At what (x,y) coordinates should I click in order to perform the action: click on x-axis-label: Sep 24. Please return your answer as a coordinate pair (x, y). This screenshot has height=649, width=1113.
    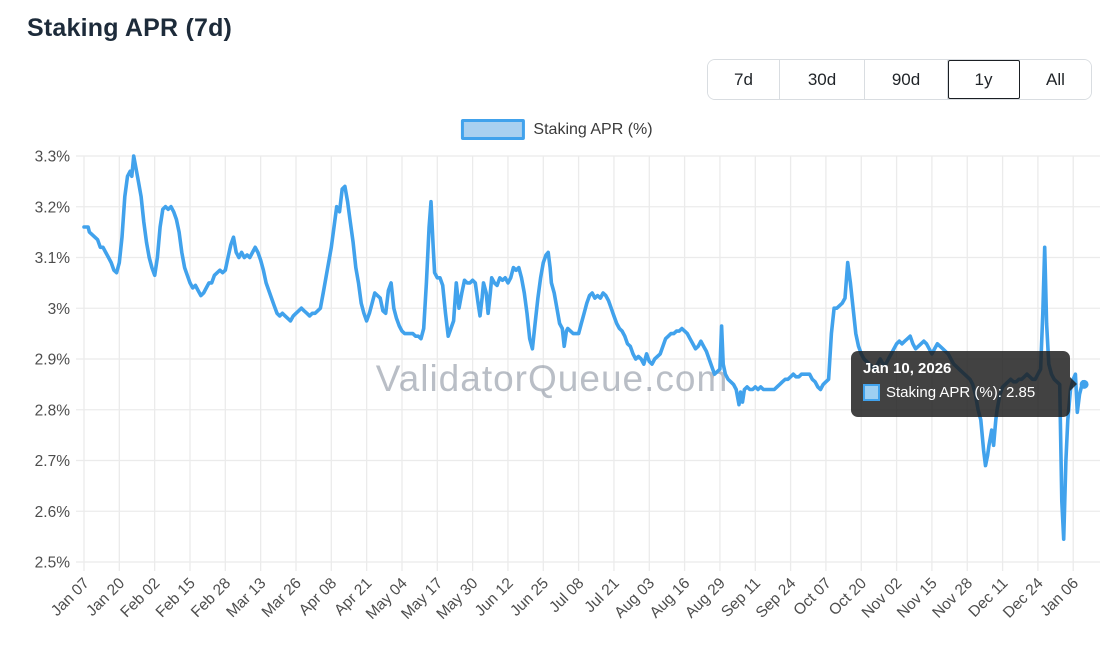
    Looking at the image, I should click on (776, 598).